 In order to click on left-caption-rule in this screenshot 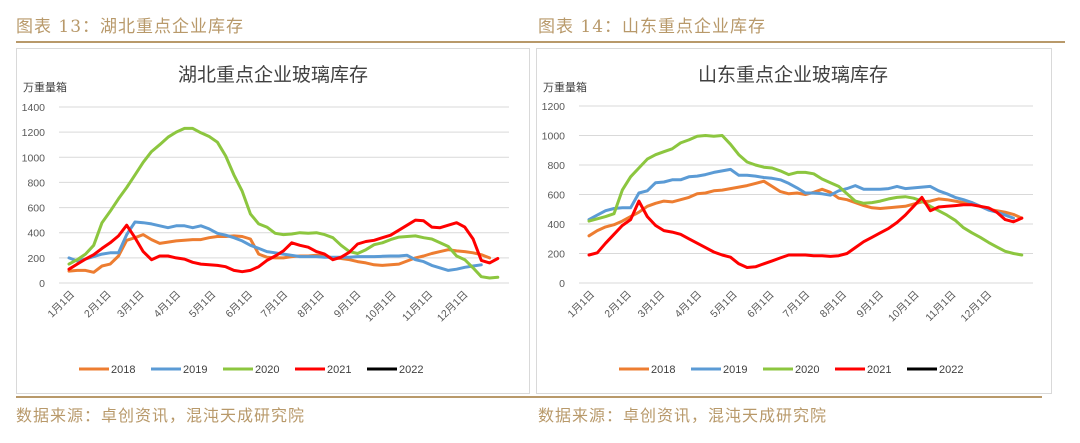, I will do `click(273, 42)`.